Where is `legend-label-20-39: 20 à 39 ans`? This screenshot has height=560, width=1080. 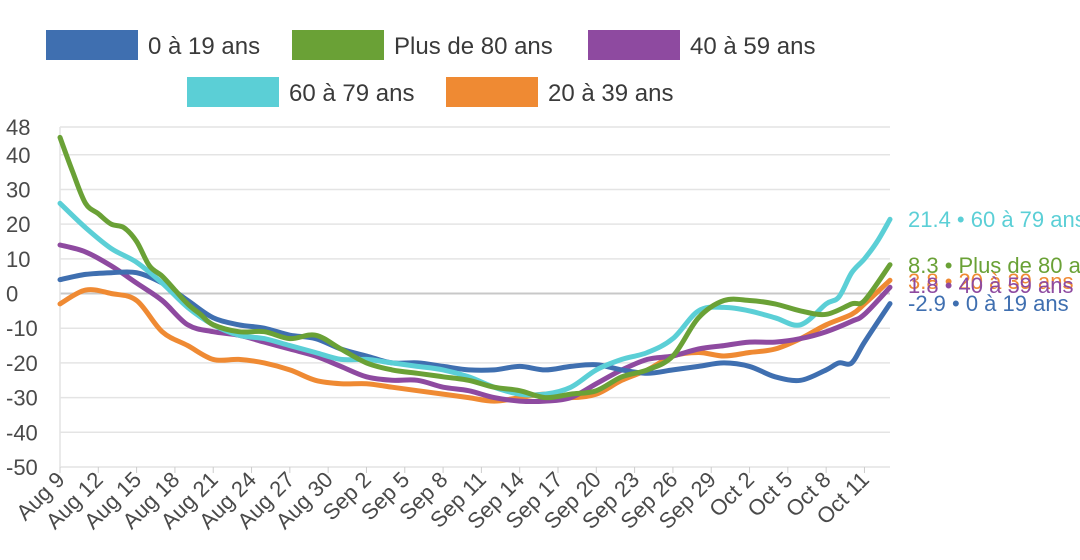
legend-label-20-39: 20 à 39 ans is located at coordinates (610, 93).